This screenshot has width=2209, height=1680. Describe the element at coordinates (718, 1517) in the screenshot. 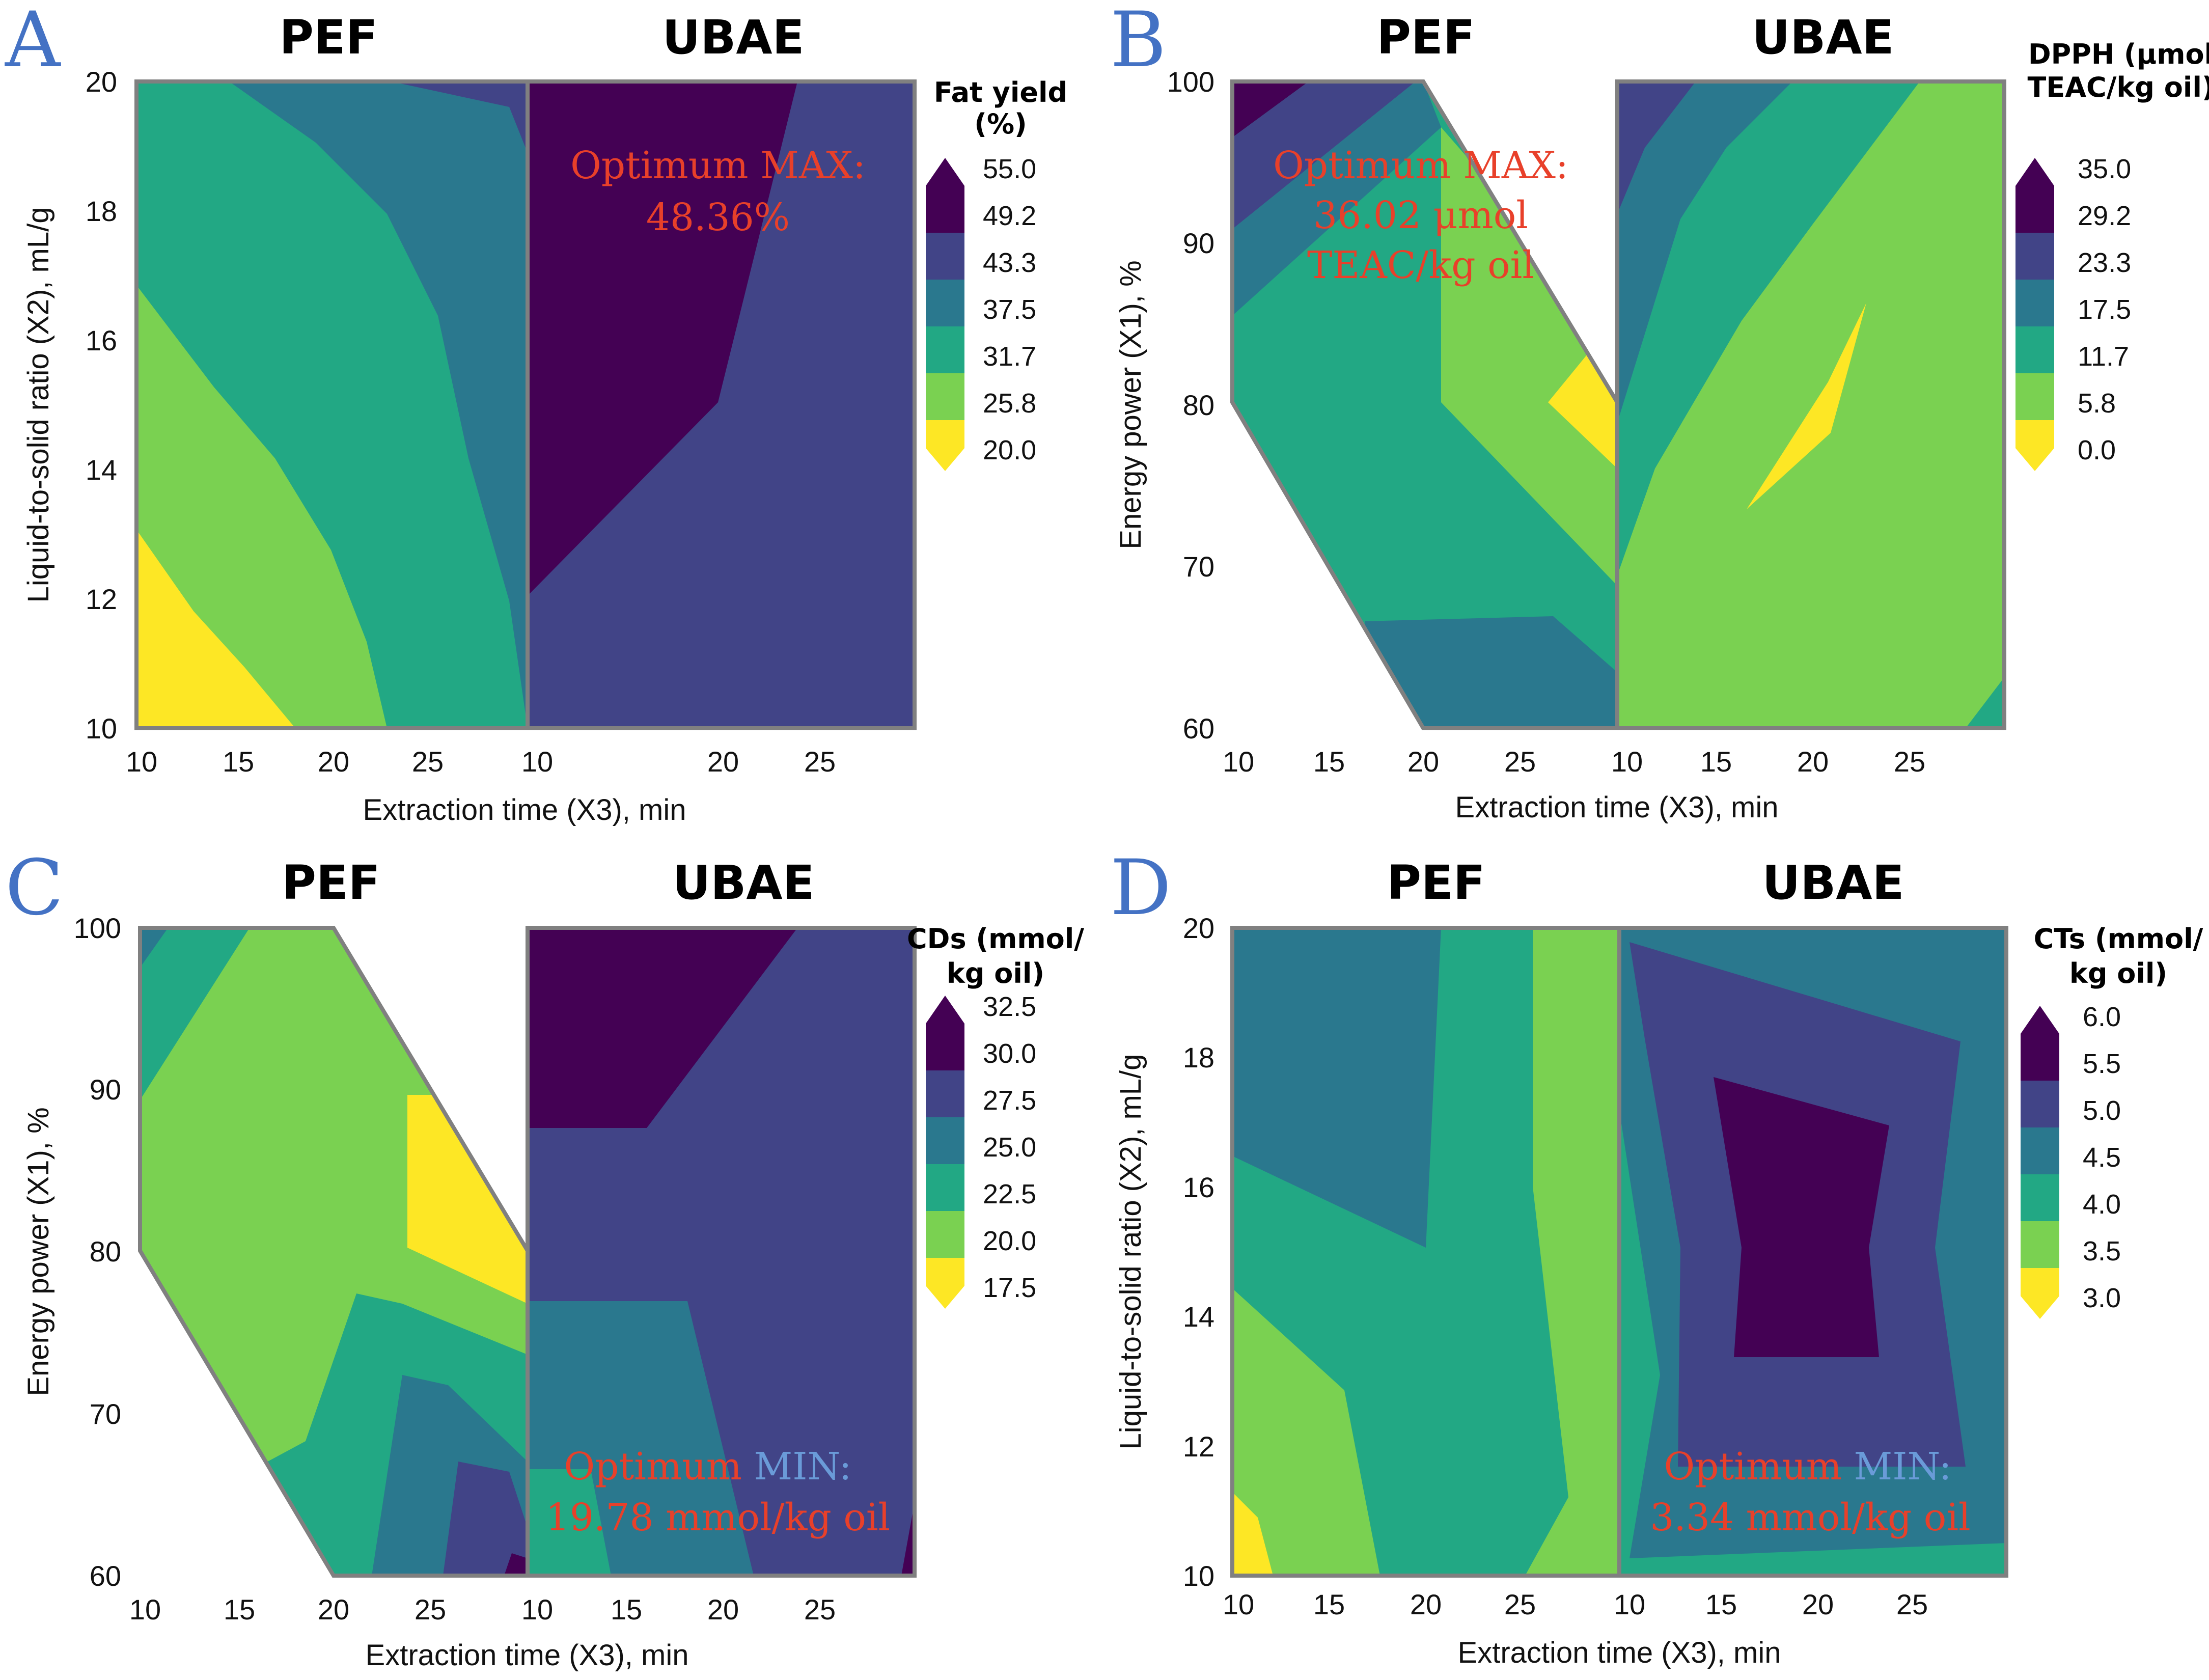

I see `optimum-value-c: 19.78 mmol/kg oil` at that location.